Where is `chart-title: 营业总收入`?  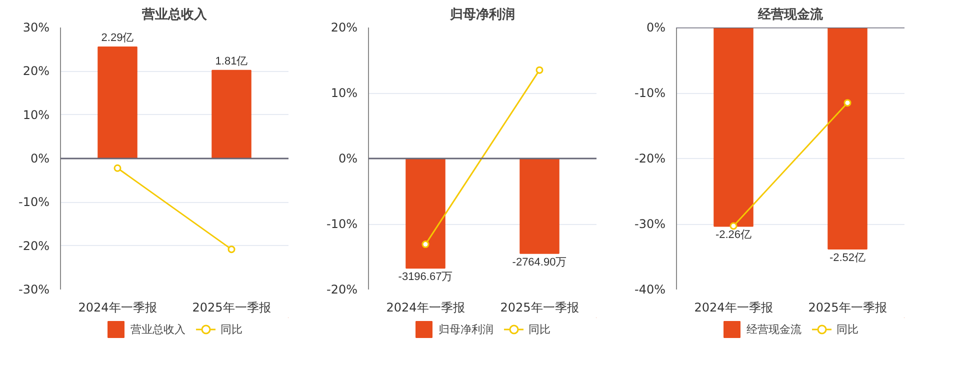 chart-title: 营业总收入 is located at coordinates (174, 14).